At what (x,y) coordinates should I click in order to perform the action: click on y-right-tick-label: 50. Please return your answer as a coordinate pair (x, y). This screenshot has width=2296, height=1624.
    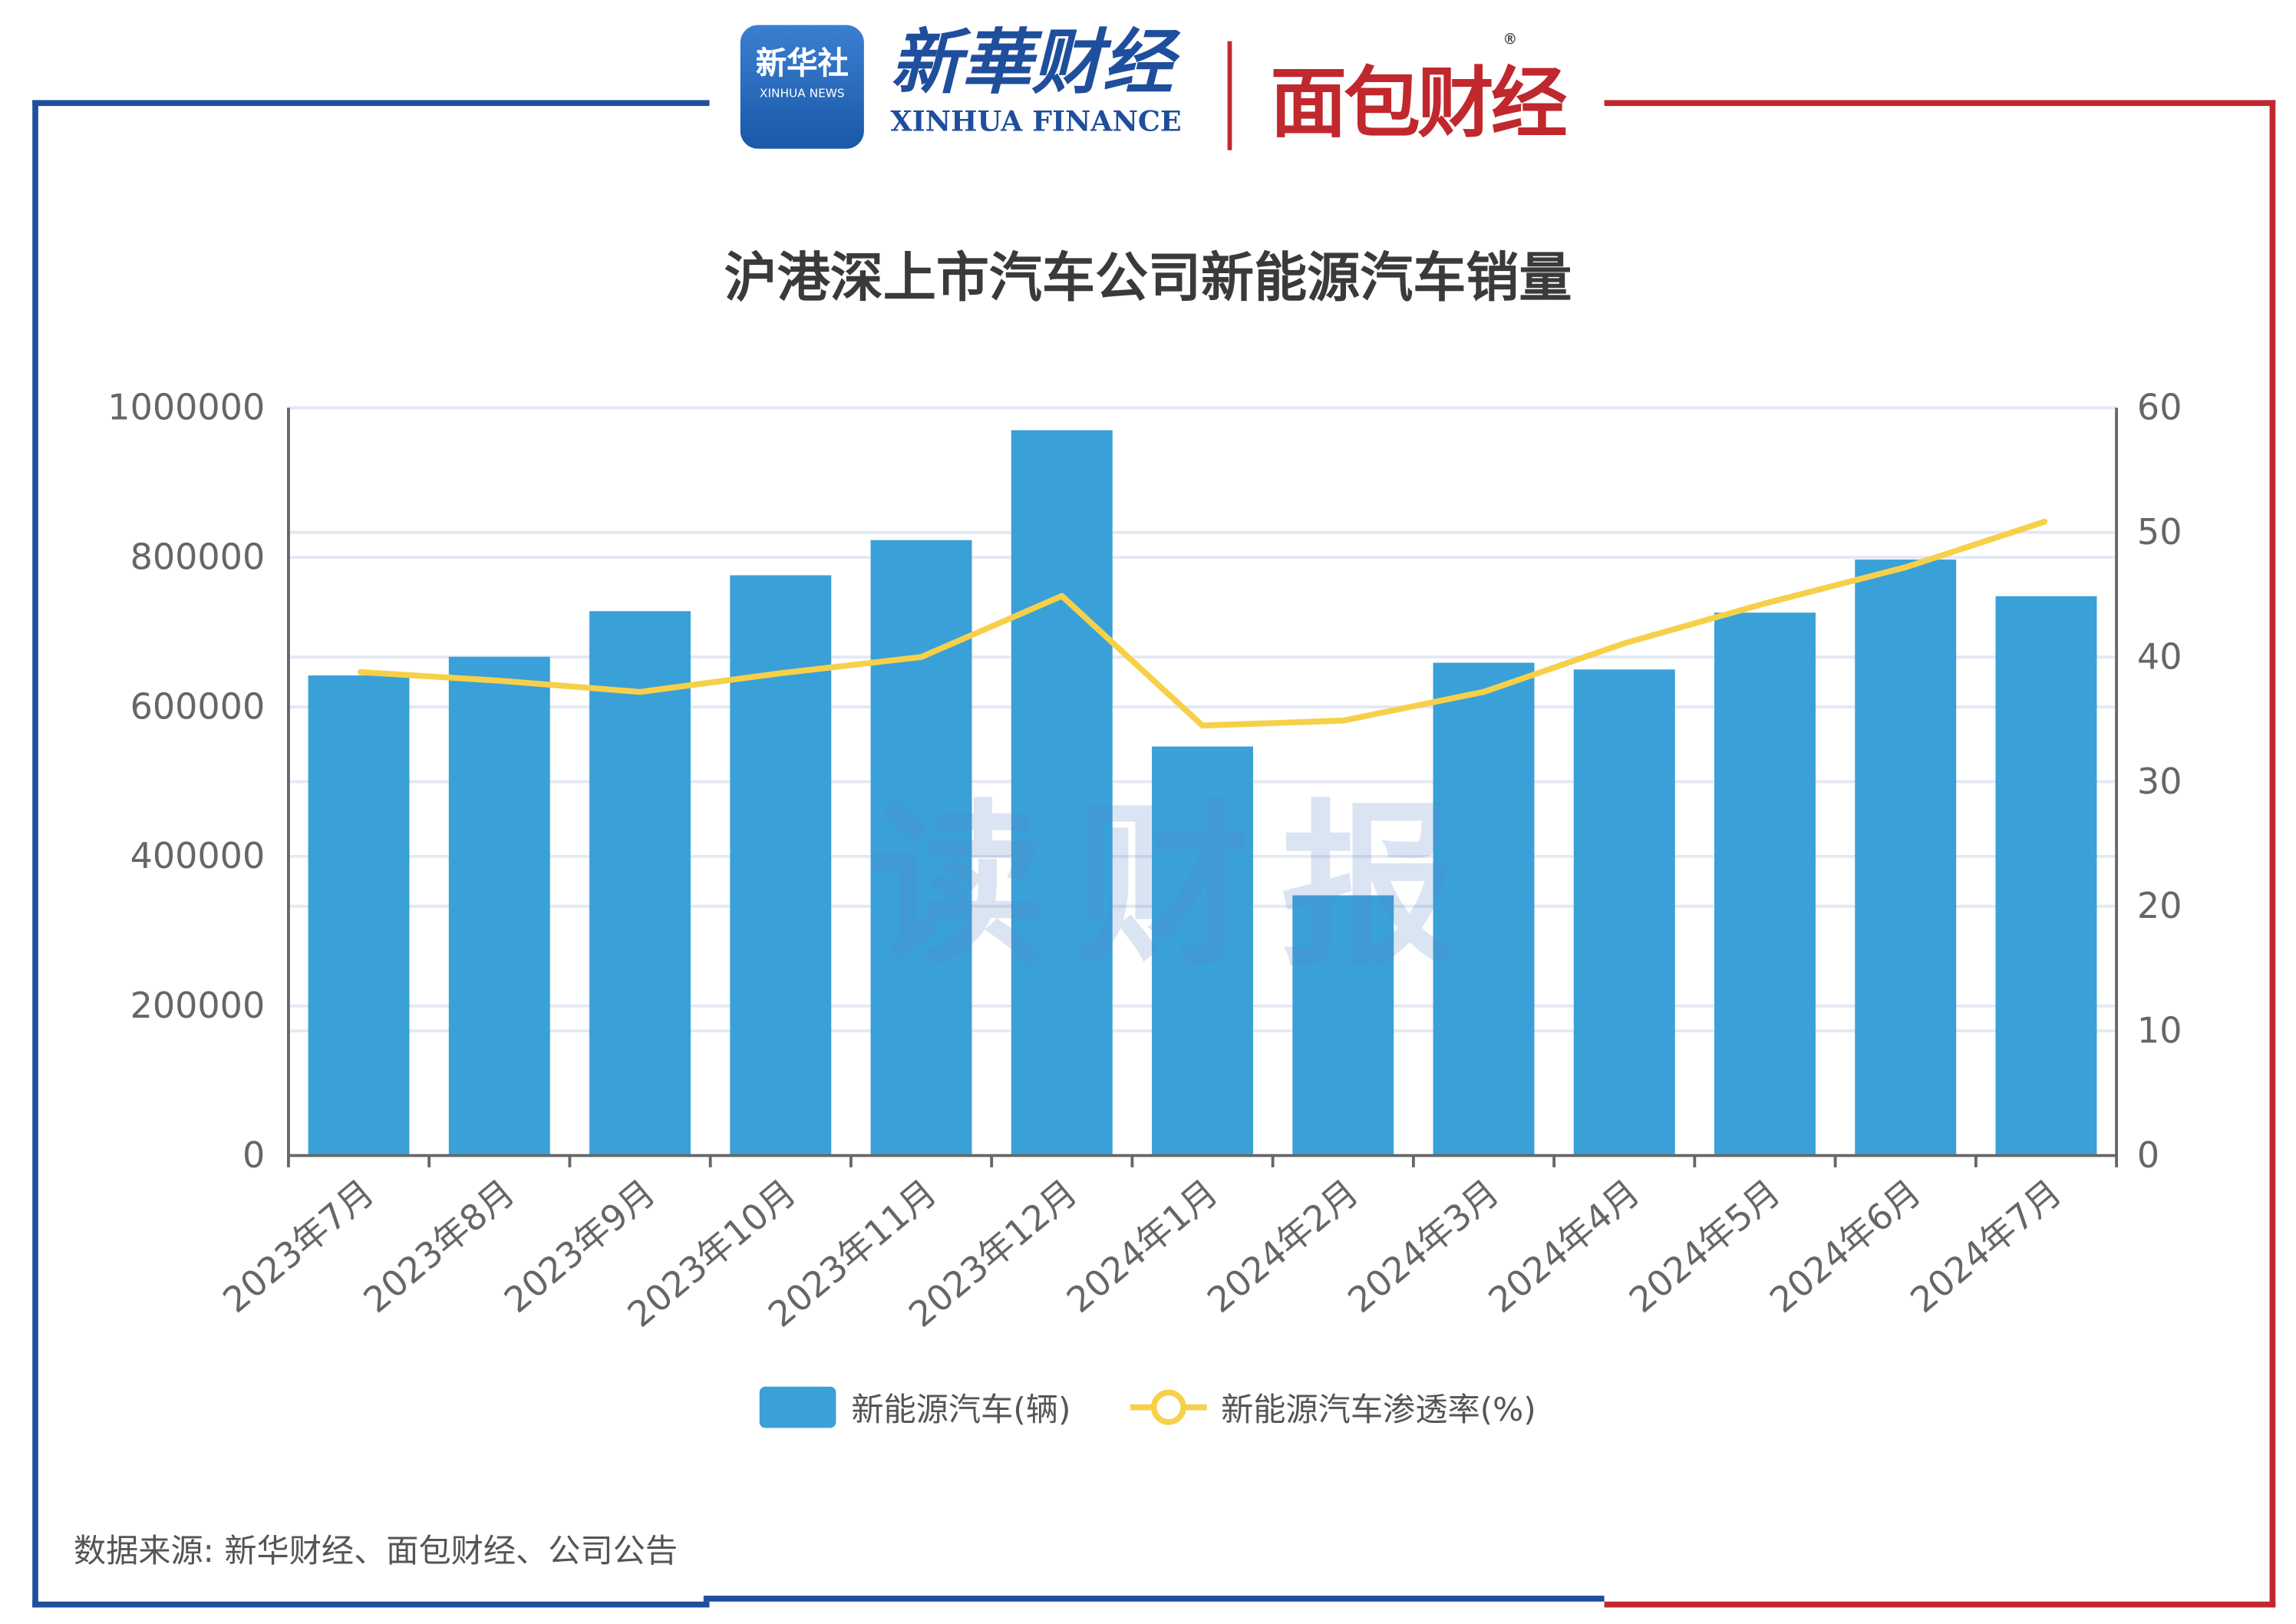
    Looking at the image, I should click on (2159, 532).